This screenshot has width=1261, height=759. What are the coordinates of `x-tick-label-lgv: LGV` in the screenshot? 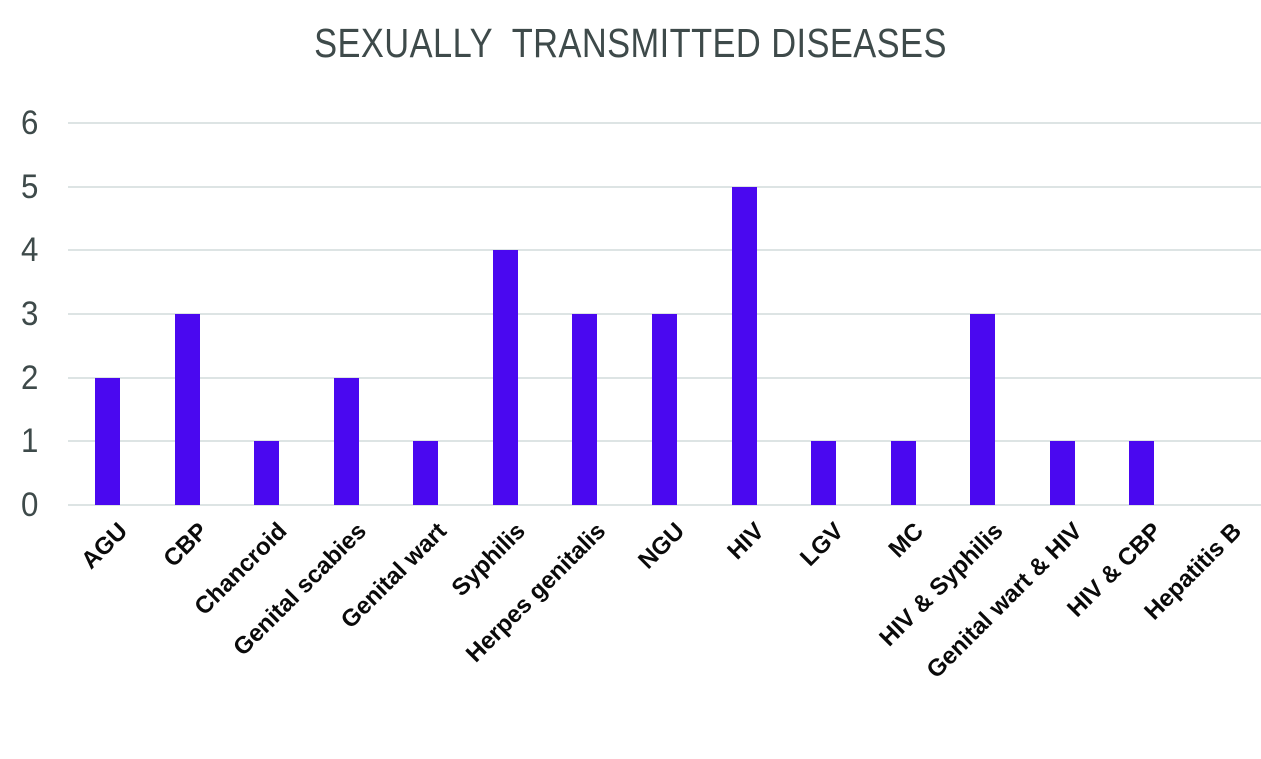 It's located at (822, 544).